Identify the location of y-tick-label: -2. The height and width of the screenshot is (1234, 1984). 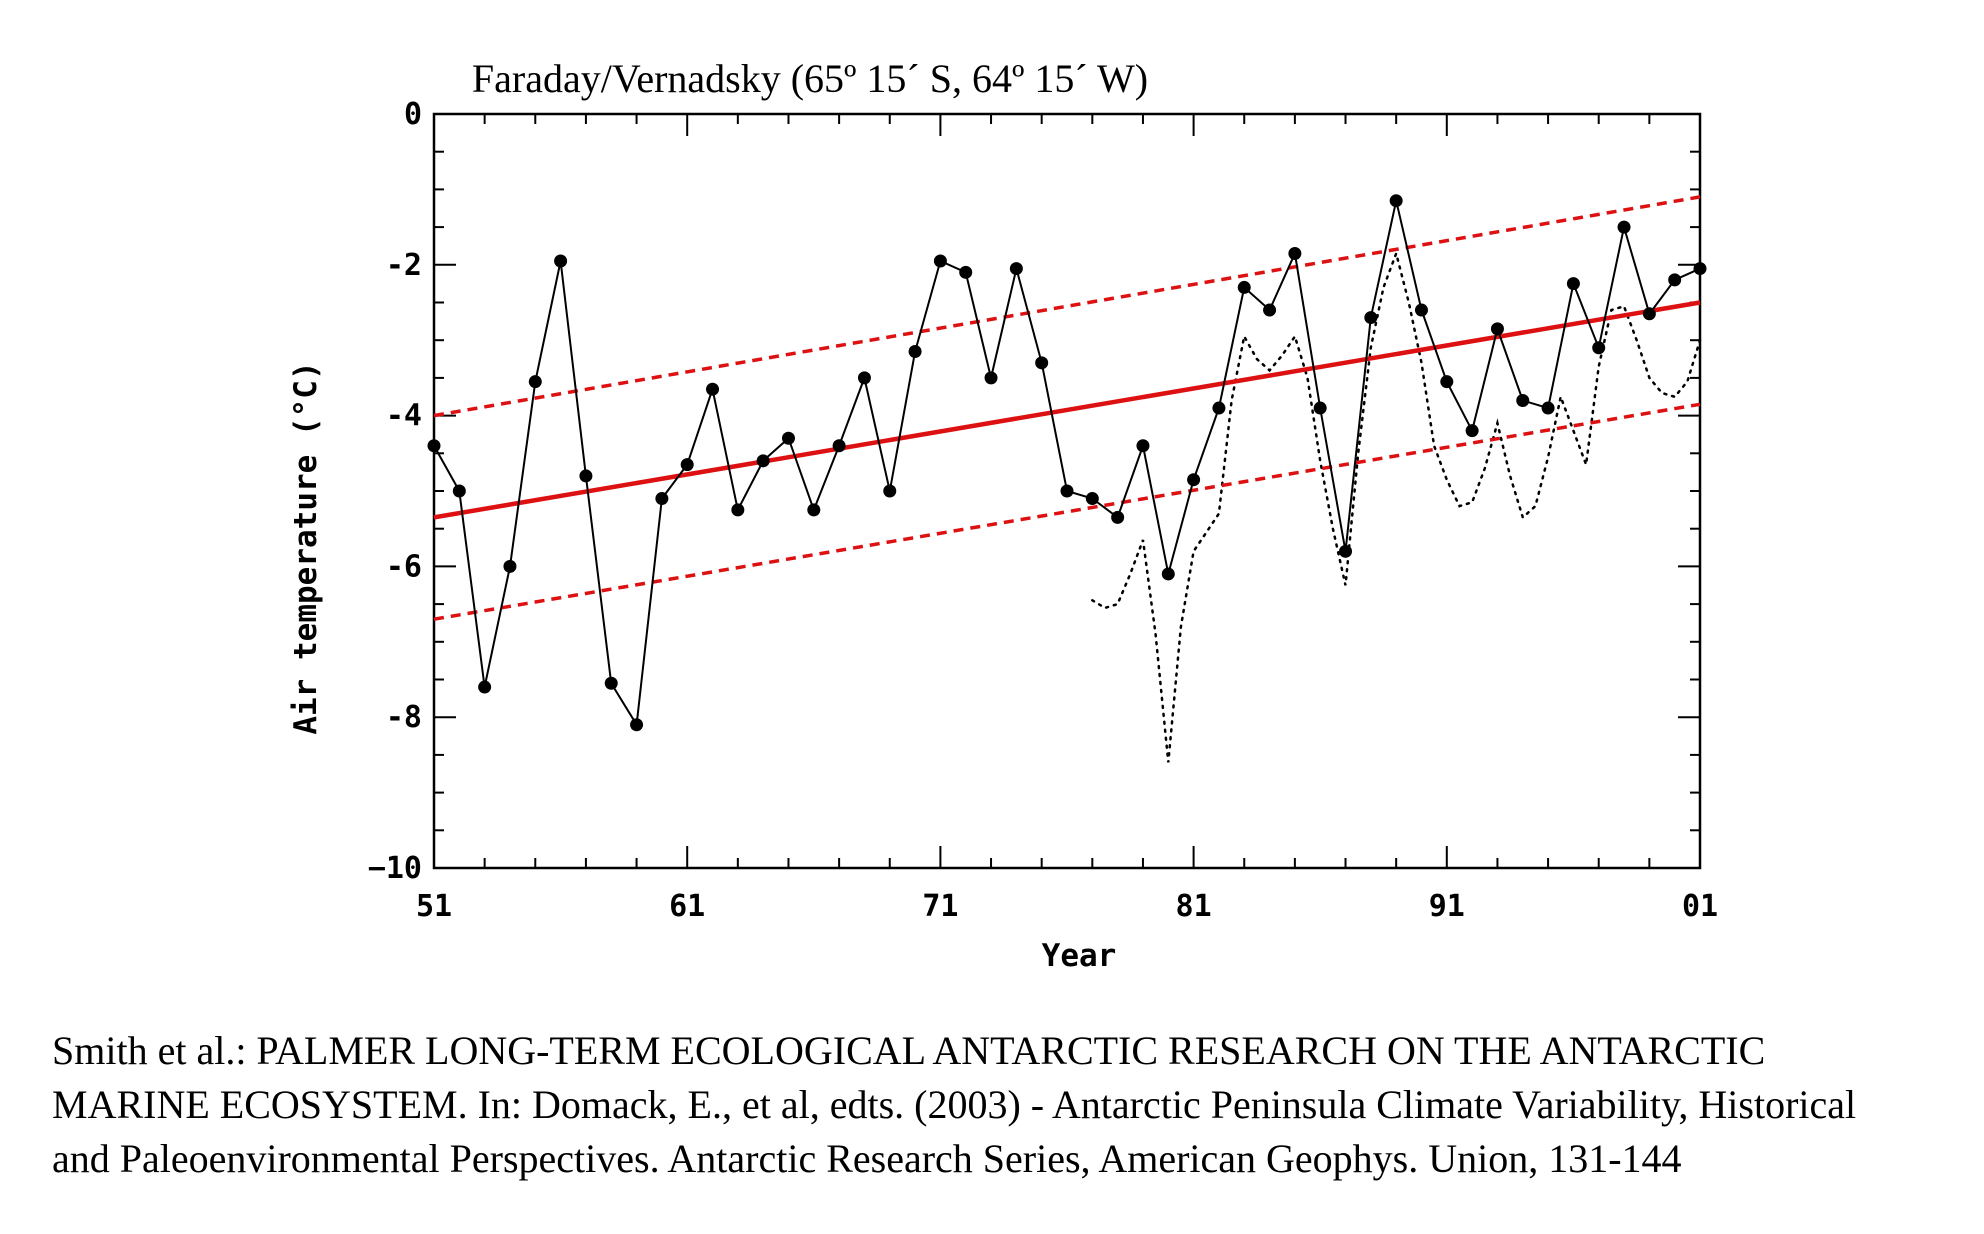
(404, 265).